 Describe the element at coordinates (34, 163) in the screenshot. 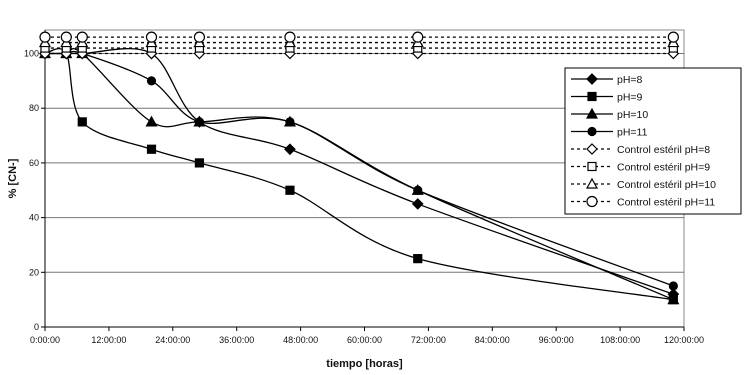

I see `y-tick-label: 60` at that location.